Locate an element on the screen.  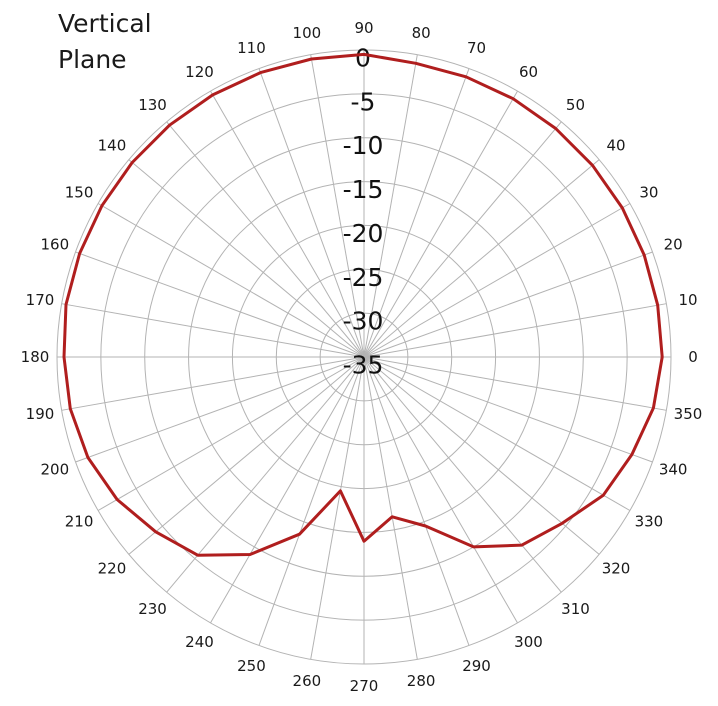
angle-label-90: 90 is located at coordinates (363, 28).